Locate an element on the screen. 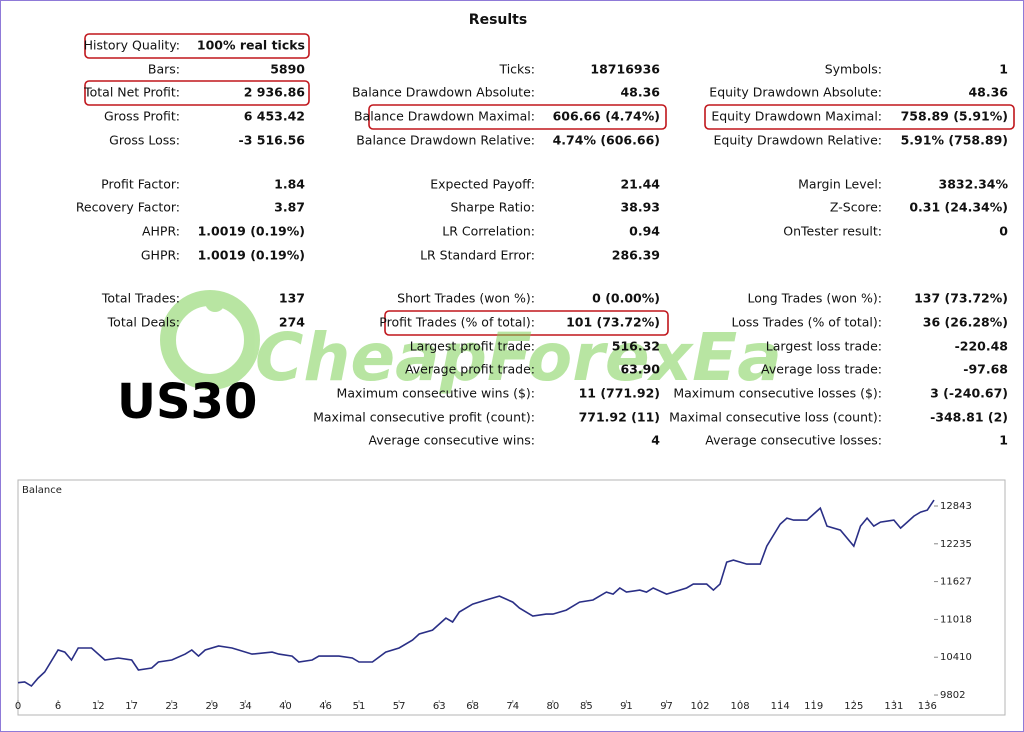 This screenshot has width=1024, height=732. field-value: 101 (73.72%) is located at coordinates (613, 322).